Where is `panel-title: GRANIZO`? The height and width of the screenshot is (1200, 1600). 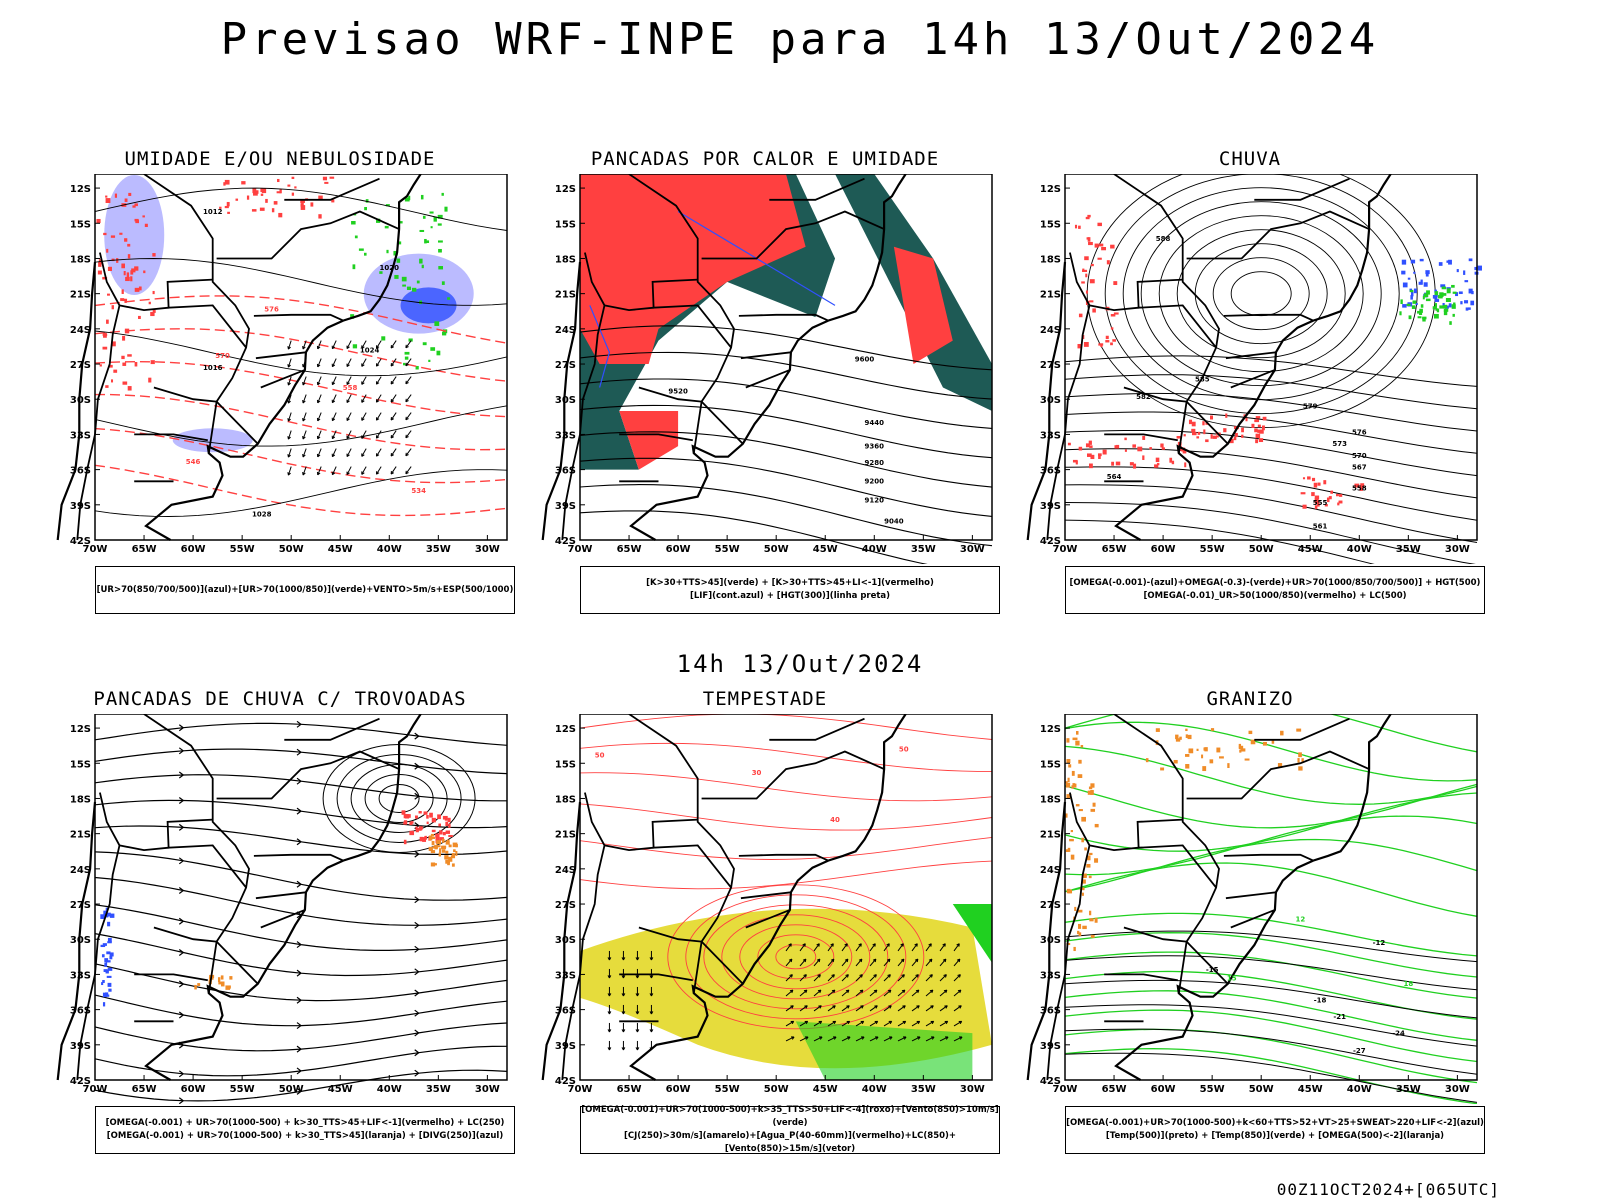 panel-title: GRANIZO is located at coordinates (1250, 699).